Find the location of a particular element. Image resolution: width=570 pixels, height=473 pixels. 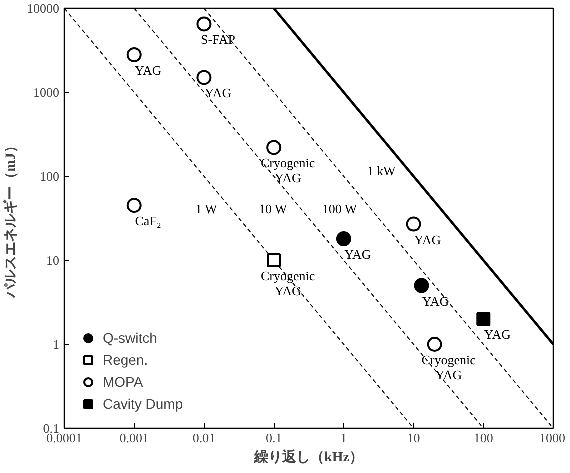

legend-label: Regen. is located at coordinates (125, 360).